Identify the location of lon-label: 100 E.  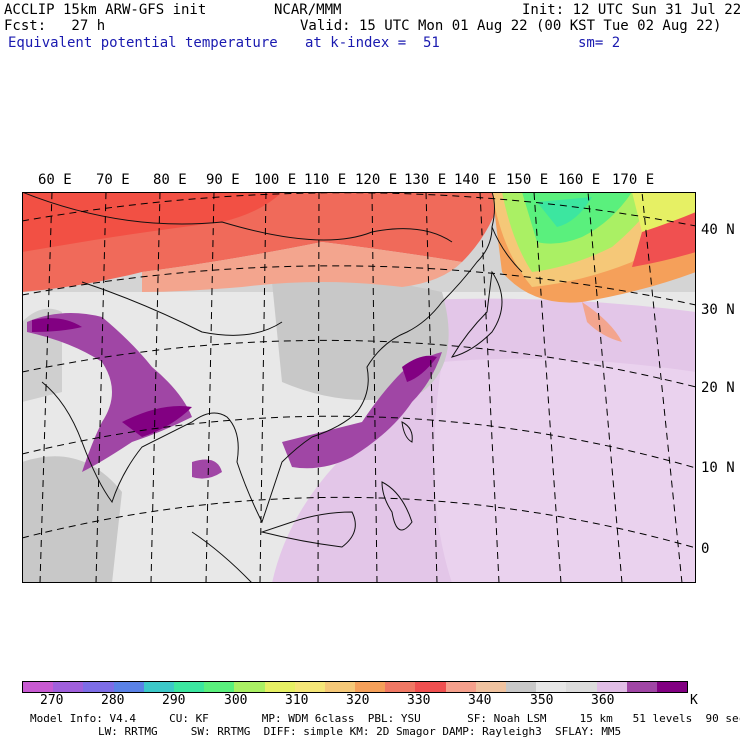
(275, 180).